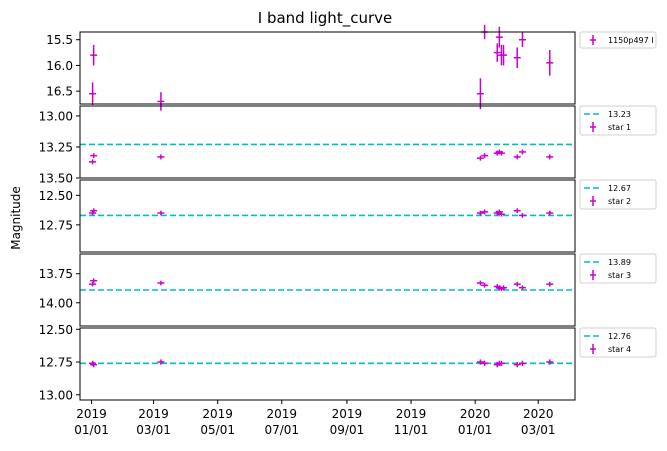  I want to click on y-tick-label: 16.5, so click(59, 92).